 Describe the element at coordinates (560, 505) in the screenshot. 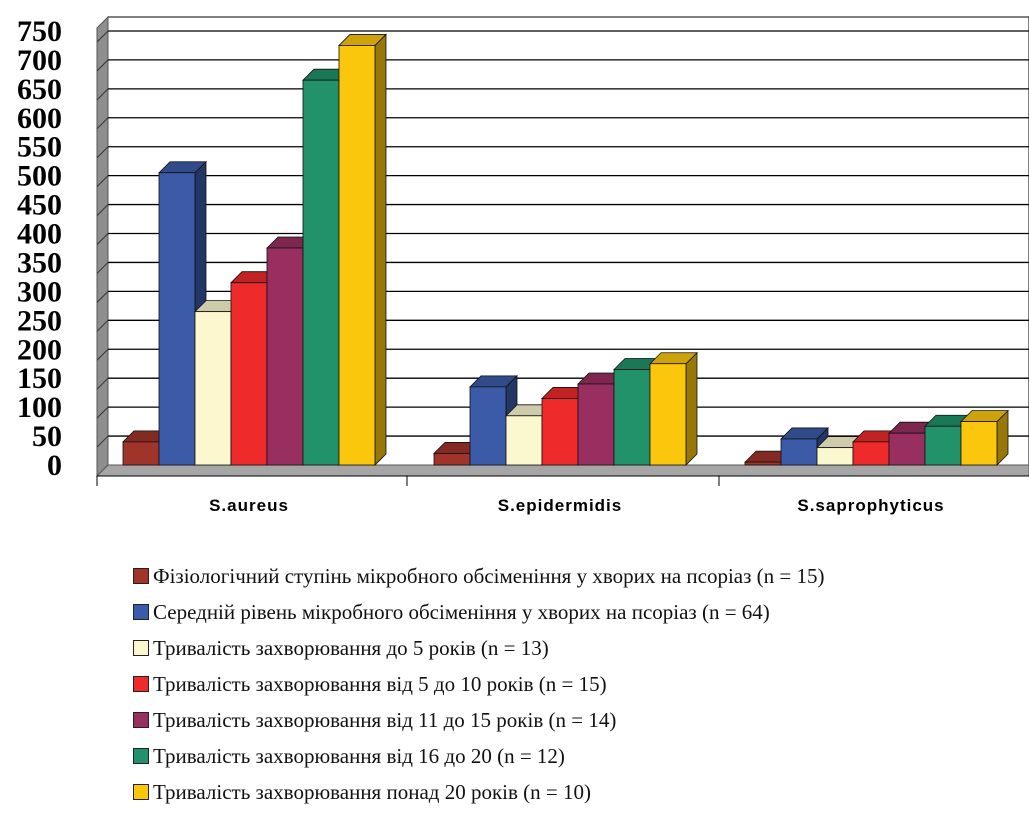

I see `x-category-label: S.epidermidis` at that location.